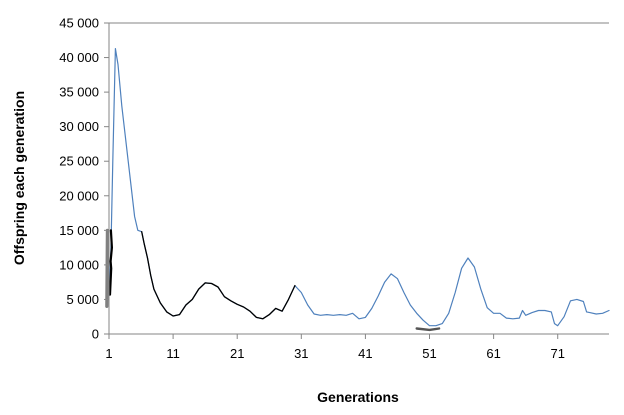 The width and height of the screenshot is (624, 415). I want to click on x-tick-label: 21, so click(237, 353).